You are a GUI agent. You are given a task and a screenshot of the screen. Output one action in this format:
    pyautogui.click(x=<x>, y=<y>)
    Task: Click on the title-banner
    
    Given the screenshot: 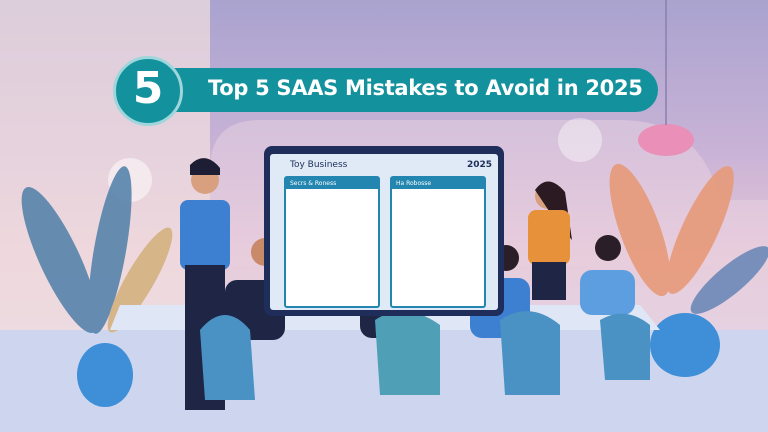 What is the action you would take?
    pyautogui.click(x=404, y=90)
    